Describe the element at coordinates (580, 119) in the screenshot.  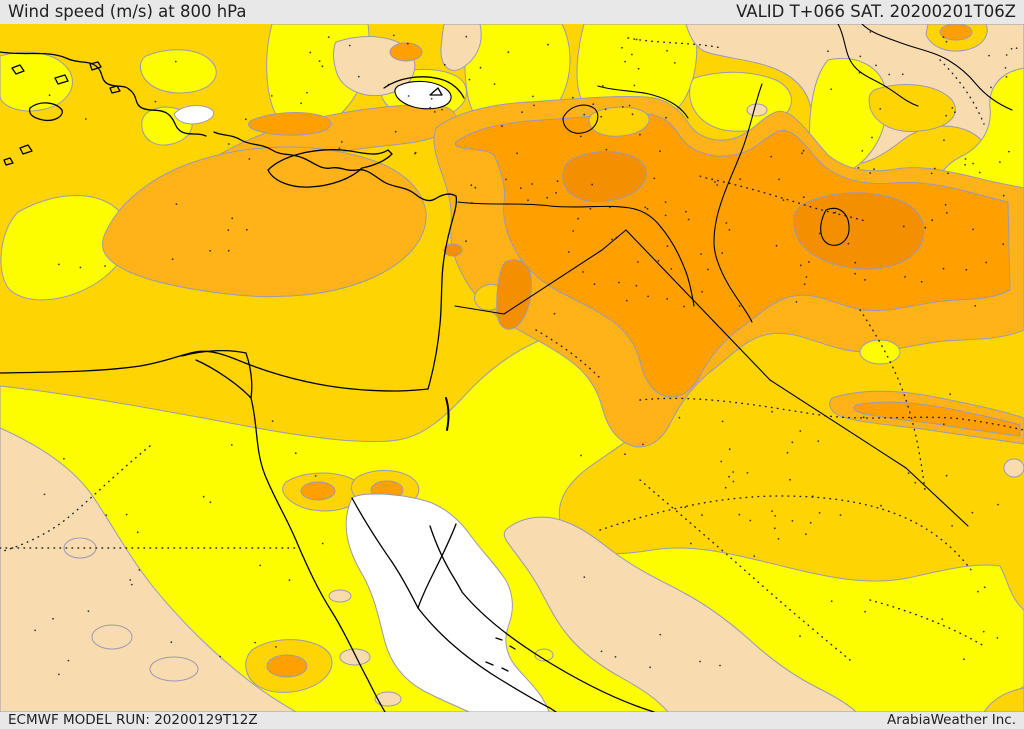
I see `lake-van` at that location.